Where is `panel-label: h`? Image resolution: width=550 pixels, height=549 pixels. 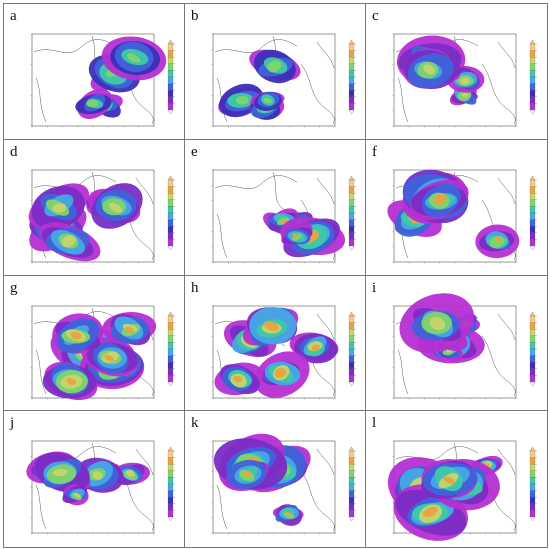
panel-label: h is located at coordinates (195, 287).